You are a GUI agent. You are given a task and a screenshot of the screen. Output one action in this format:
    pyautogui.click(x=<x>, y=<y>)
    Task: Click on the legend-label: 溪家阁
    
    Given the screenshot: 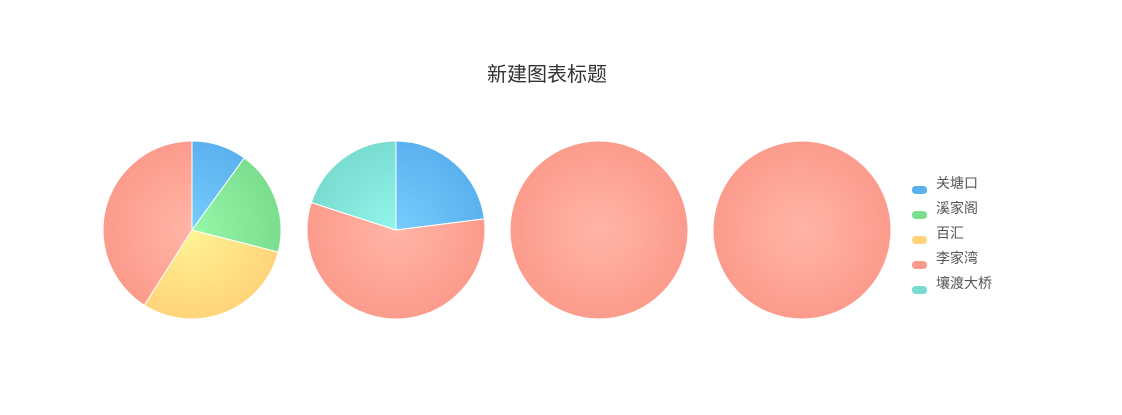 What is the action you would take?
    pyautogui.click(x=957, y=208)
    